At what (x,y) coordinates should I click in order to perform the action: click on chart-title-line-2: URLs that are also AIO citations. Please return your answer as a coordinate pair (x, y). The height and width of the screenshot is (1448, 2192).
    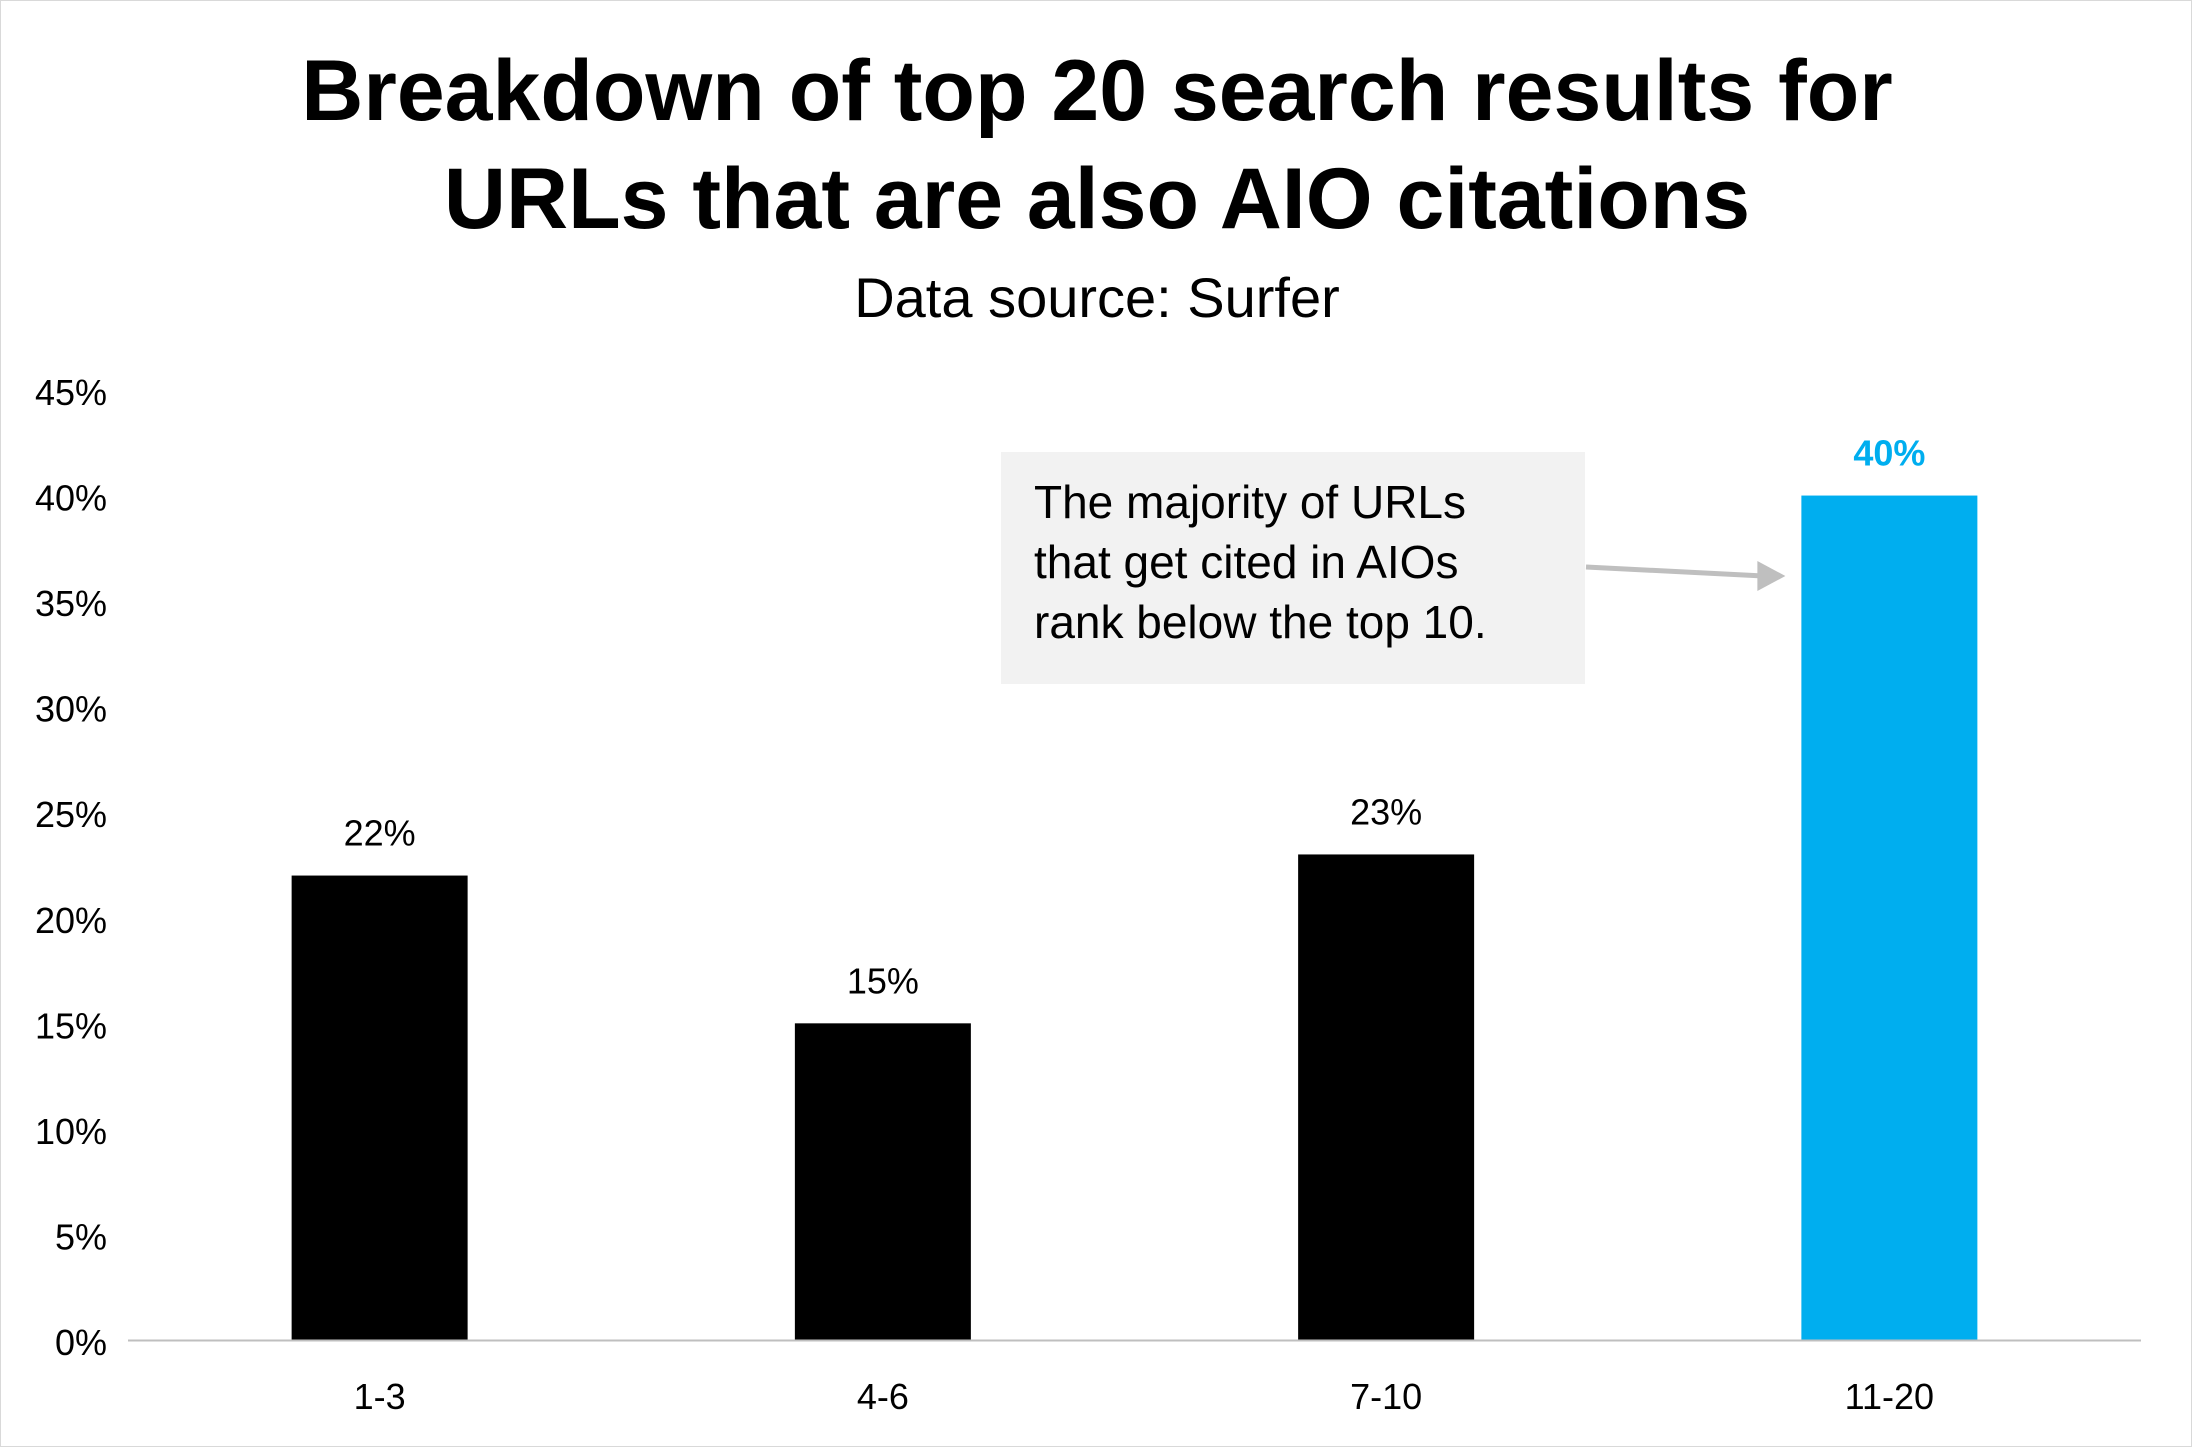
    Looking at the image, I should click on (1097, 199).